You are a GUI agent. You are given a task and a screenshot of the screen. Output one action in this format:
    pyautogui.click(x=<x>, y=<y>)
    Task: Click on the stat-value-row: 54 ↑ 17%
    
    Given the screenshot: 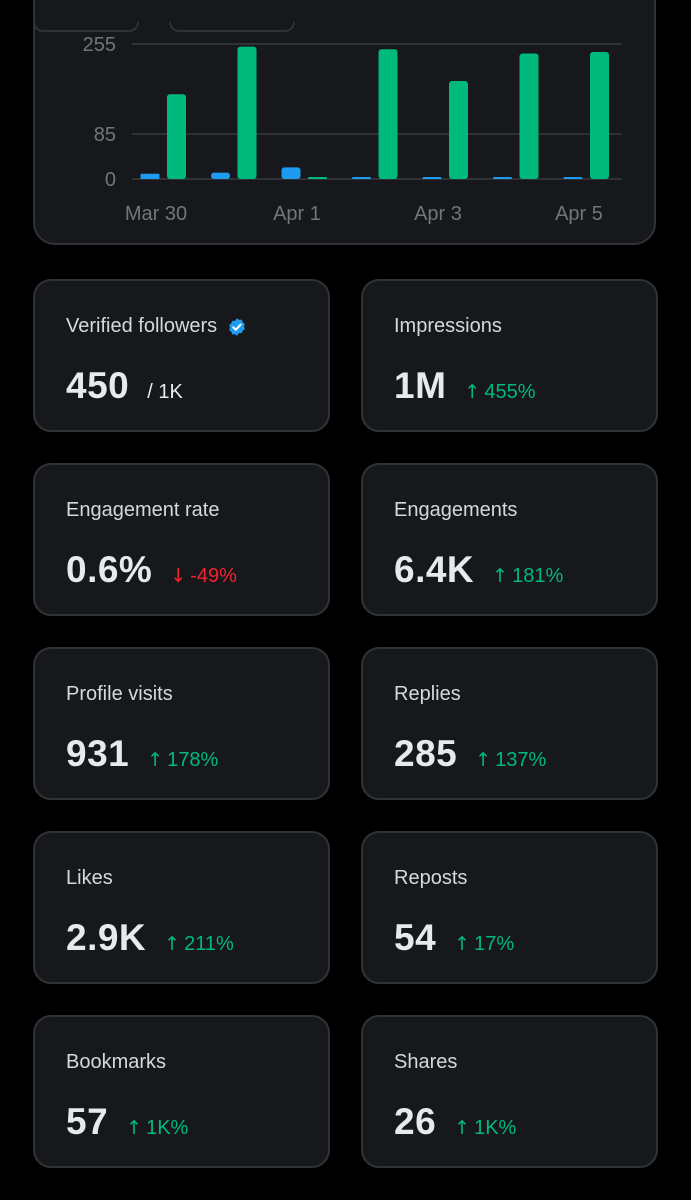 What is the action you would take?
    pyautogui.click(x=454, y=938)
    